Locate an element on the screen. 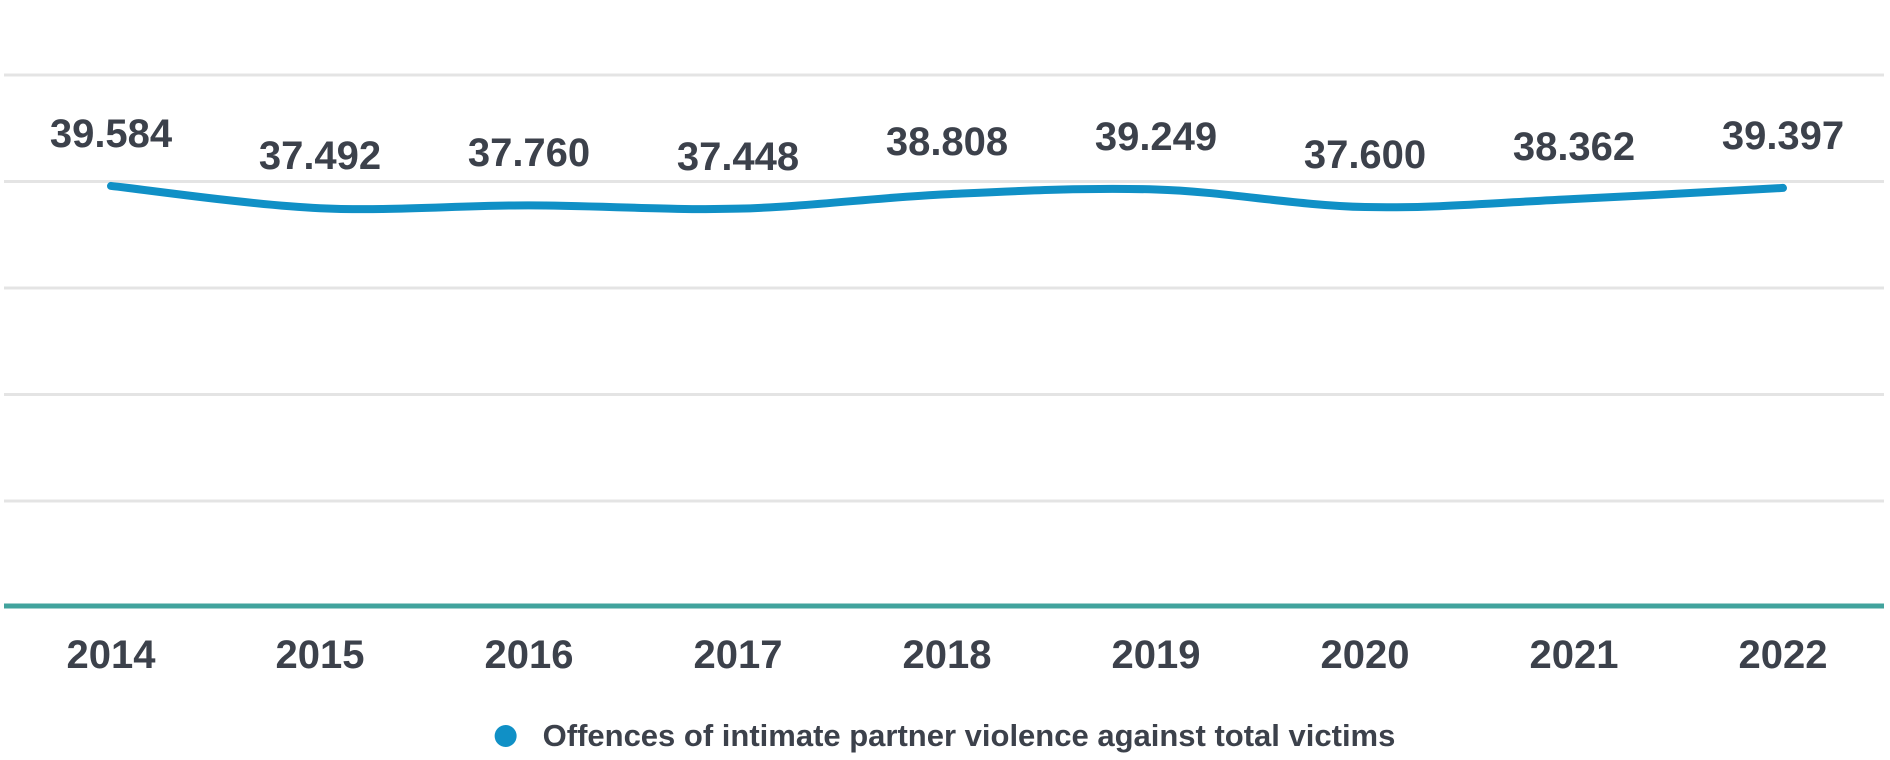 This screenshot has width=1890, height=760. x-axis-label-2016: 2016 is located at coordinates (529, 655).